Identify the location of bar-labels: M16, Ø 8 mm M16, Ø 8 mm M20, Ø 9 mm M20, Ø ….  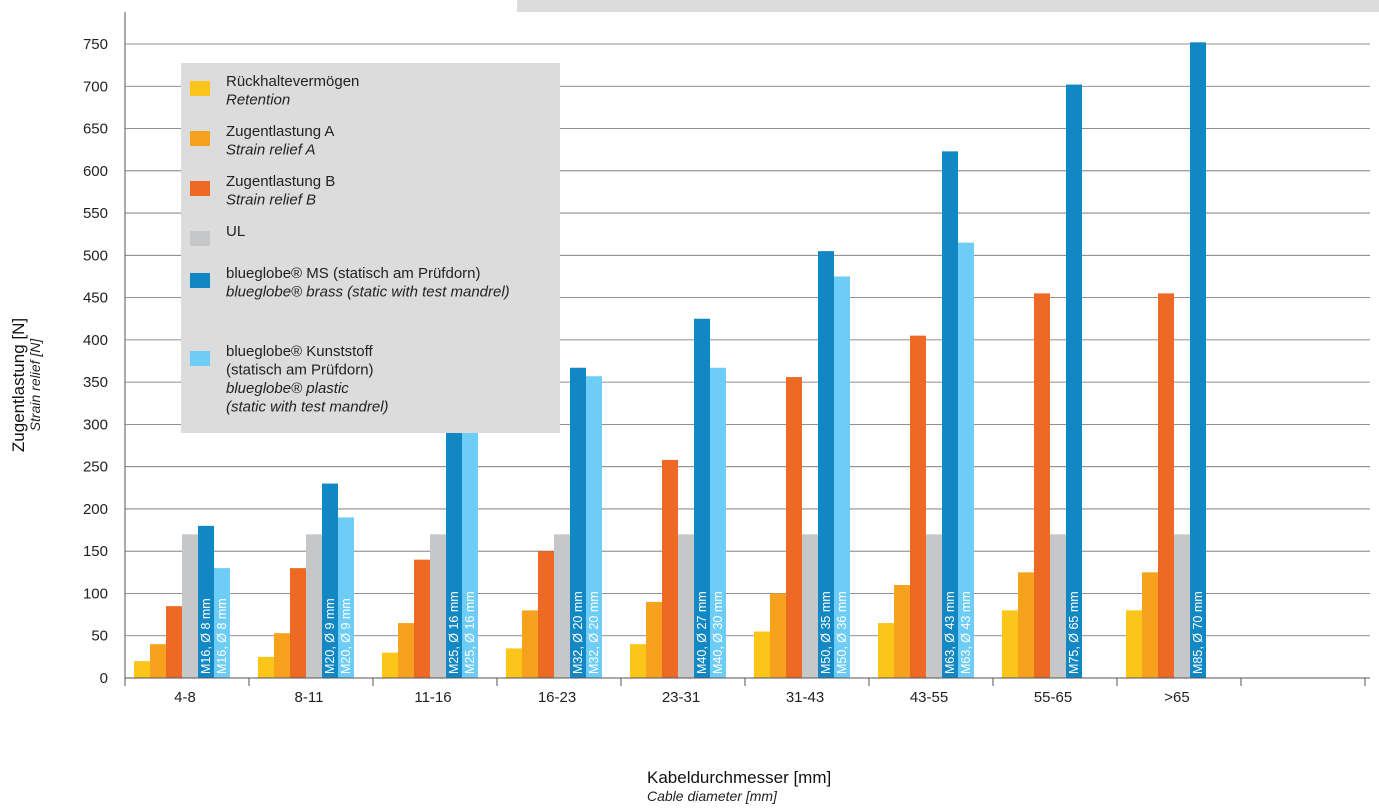
(702, 632).